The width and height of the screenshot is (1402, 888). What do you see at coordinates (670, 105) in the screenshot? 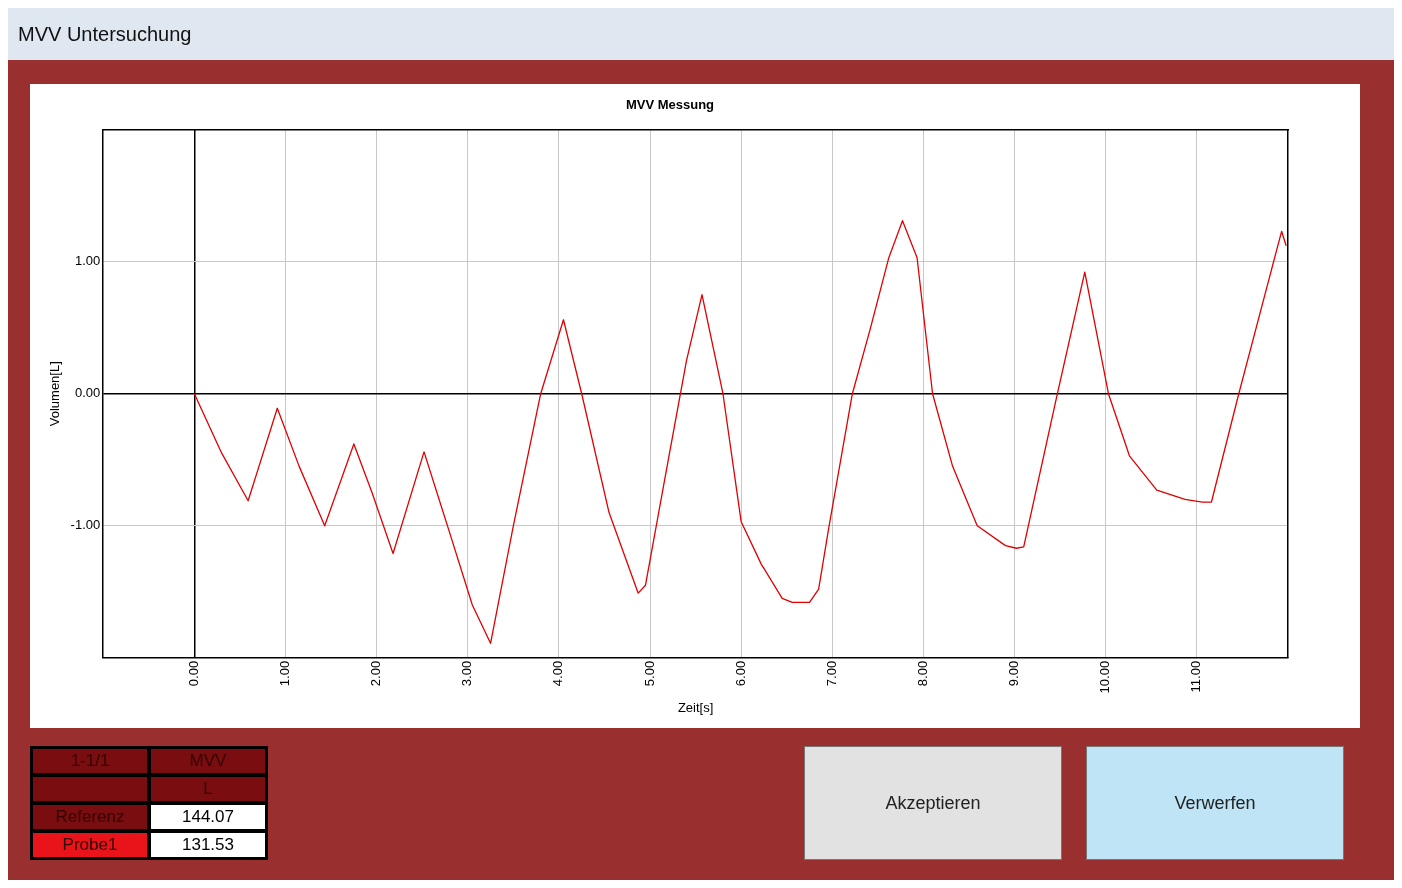
I see `chart-title: MVV Messung` at bounding box center [670, 105].